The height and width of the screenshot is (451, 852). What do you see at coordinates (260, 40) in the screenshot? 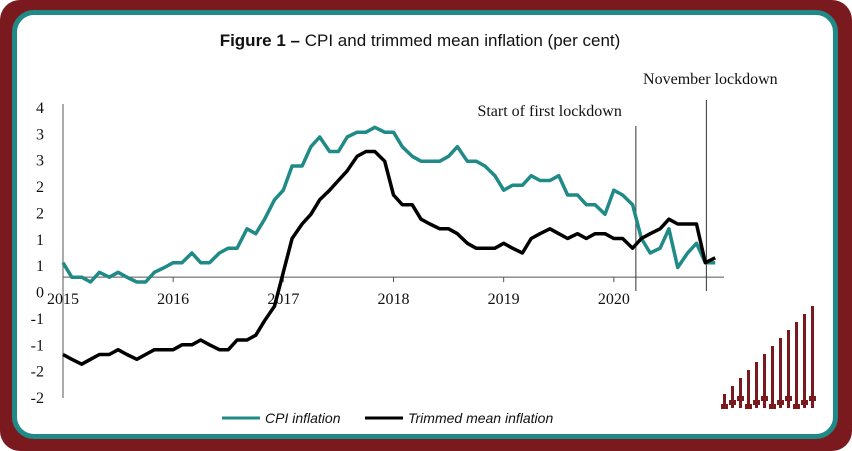
I see `chart-title-bold: Figure 1 –` at bounding box center [260, 40].